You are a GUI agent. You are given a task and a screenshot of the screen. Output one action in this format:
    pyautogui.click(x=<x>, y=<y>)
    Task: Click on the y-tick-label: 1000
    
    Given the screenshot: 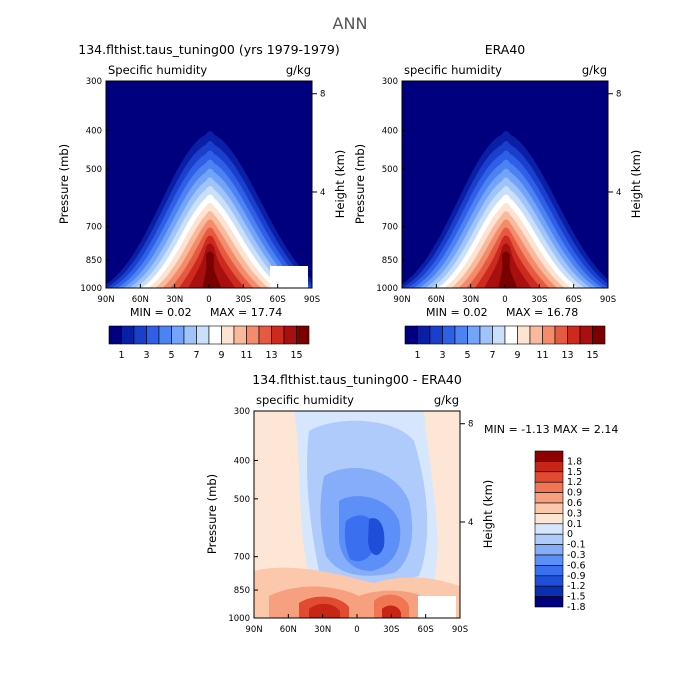 What is the action you would take?
    pyautogui.click(x=91, y=289)
    